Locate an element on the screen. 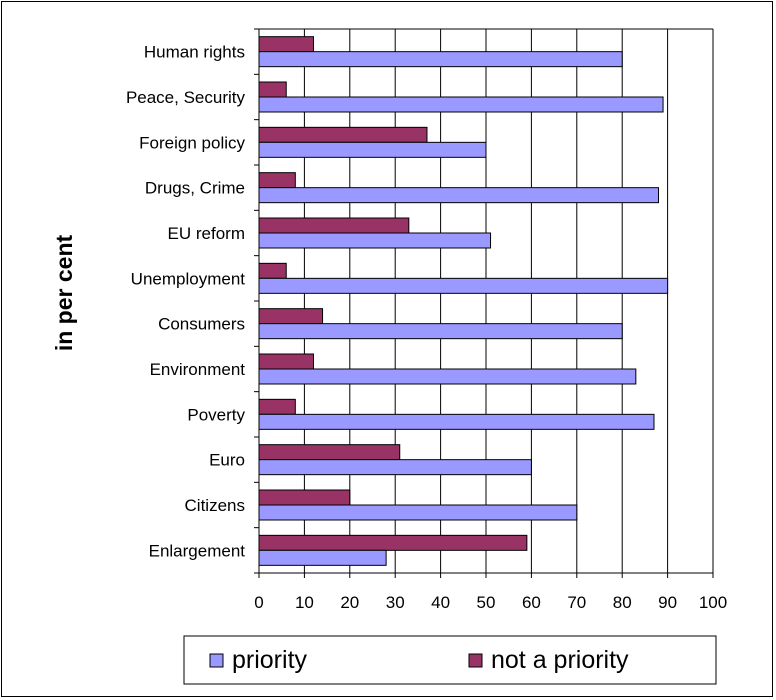  category-label: Citizens is located at coordinates (215, 505).